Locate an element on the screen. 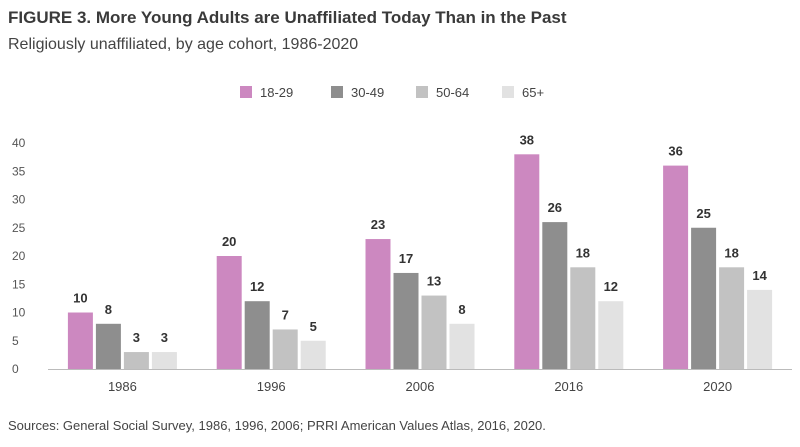  y-tick-label: 35 is located at coordinates (19, 171).